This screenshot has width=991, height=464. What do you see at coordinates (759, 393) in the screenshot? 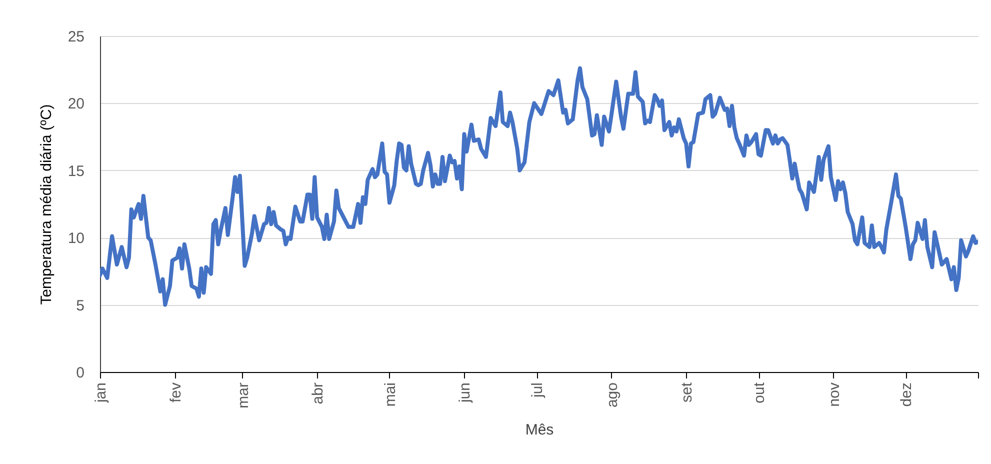
I see `x-tick-label: out` at bounding box center [759, 393].